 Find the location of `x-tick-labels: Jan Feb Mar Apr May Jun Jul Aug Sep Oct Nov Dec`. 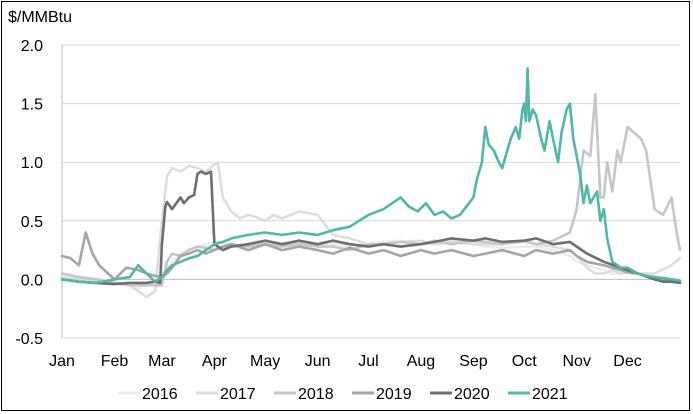

x-tick-labels: Jan Feb Mar Apr May Jun Jul Aug Sep Oct Nov Dec is located at coordinates (345, 361).